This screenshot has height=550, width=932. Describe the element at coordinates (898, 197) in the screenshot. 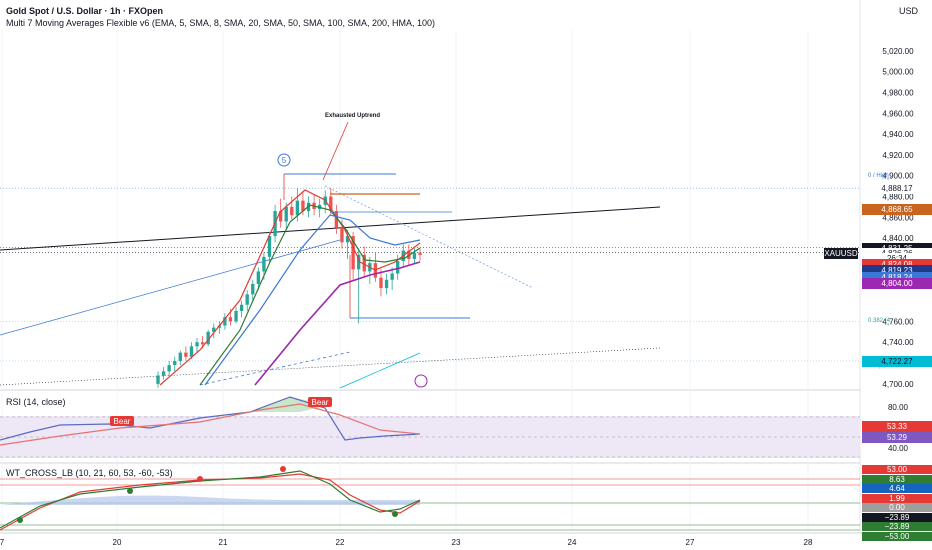

I see `price-tick: 4,880.00` at that location.